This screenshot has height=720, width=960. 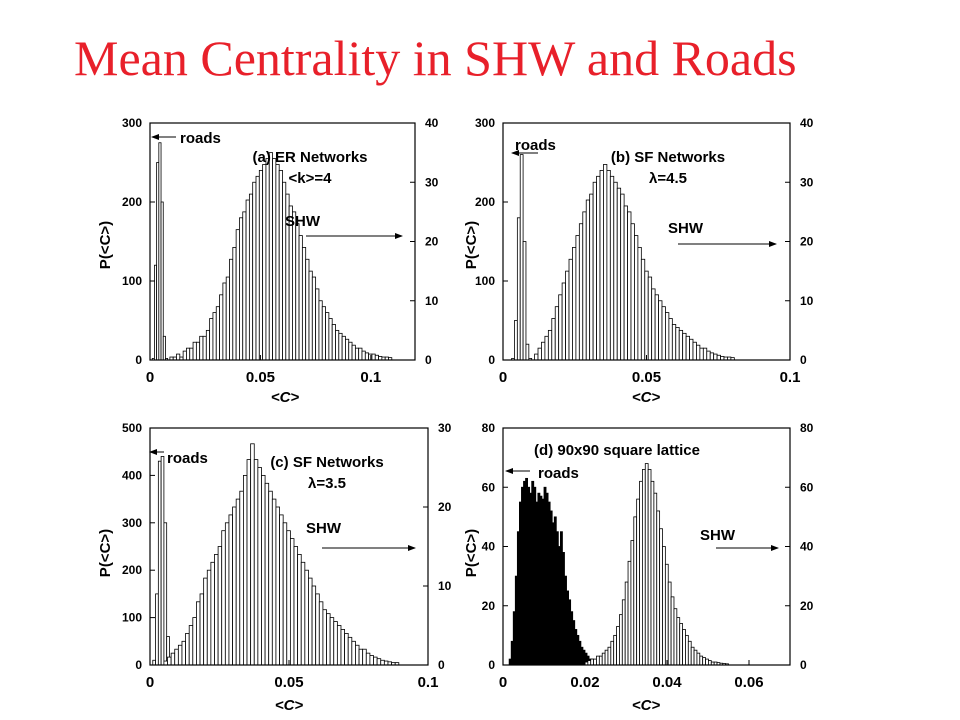 I want to click on panel-3-ytick-right-label: 30, so click(x=445, y=428).